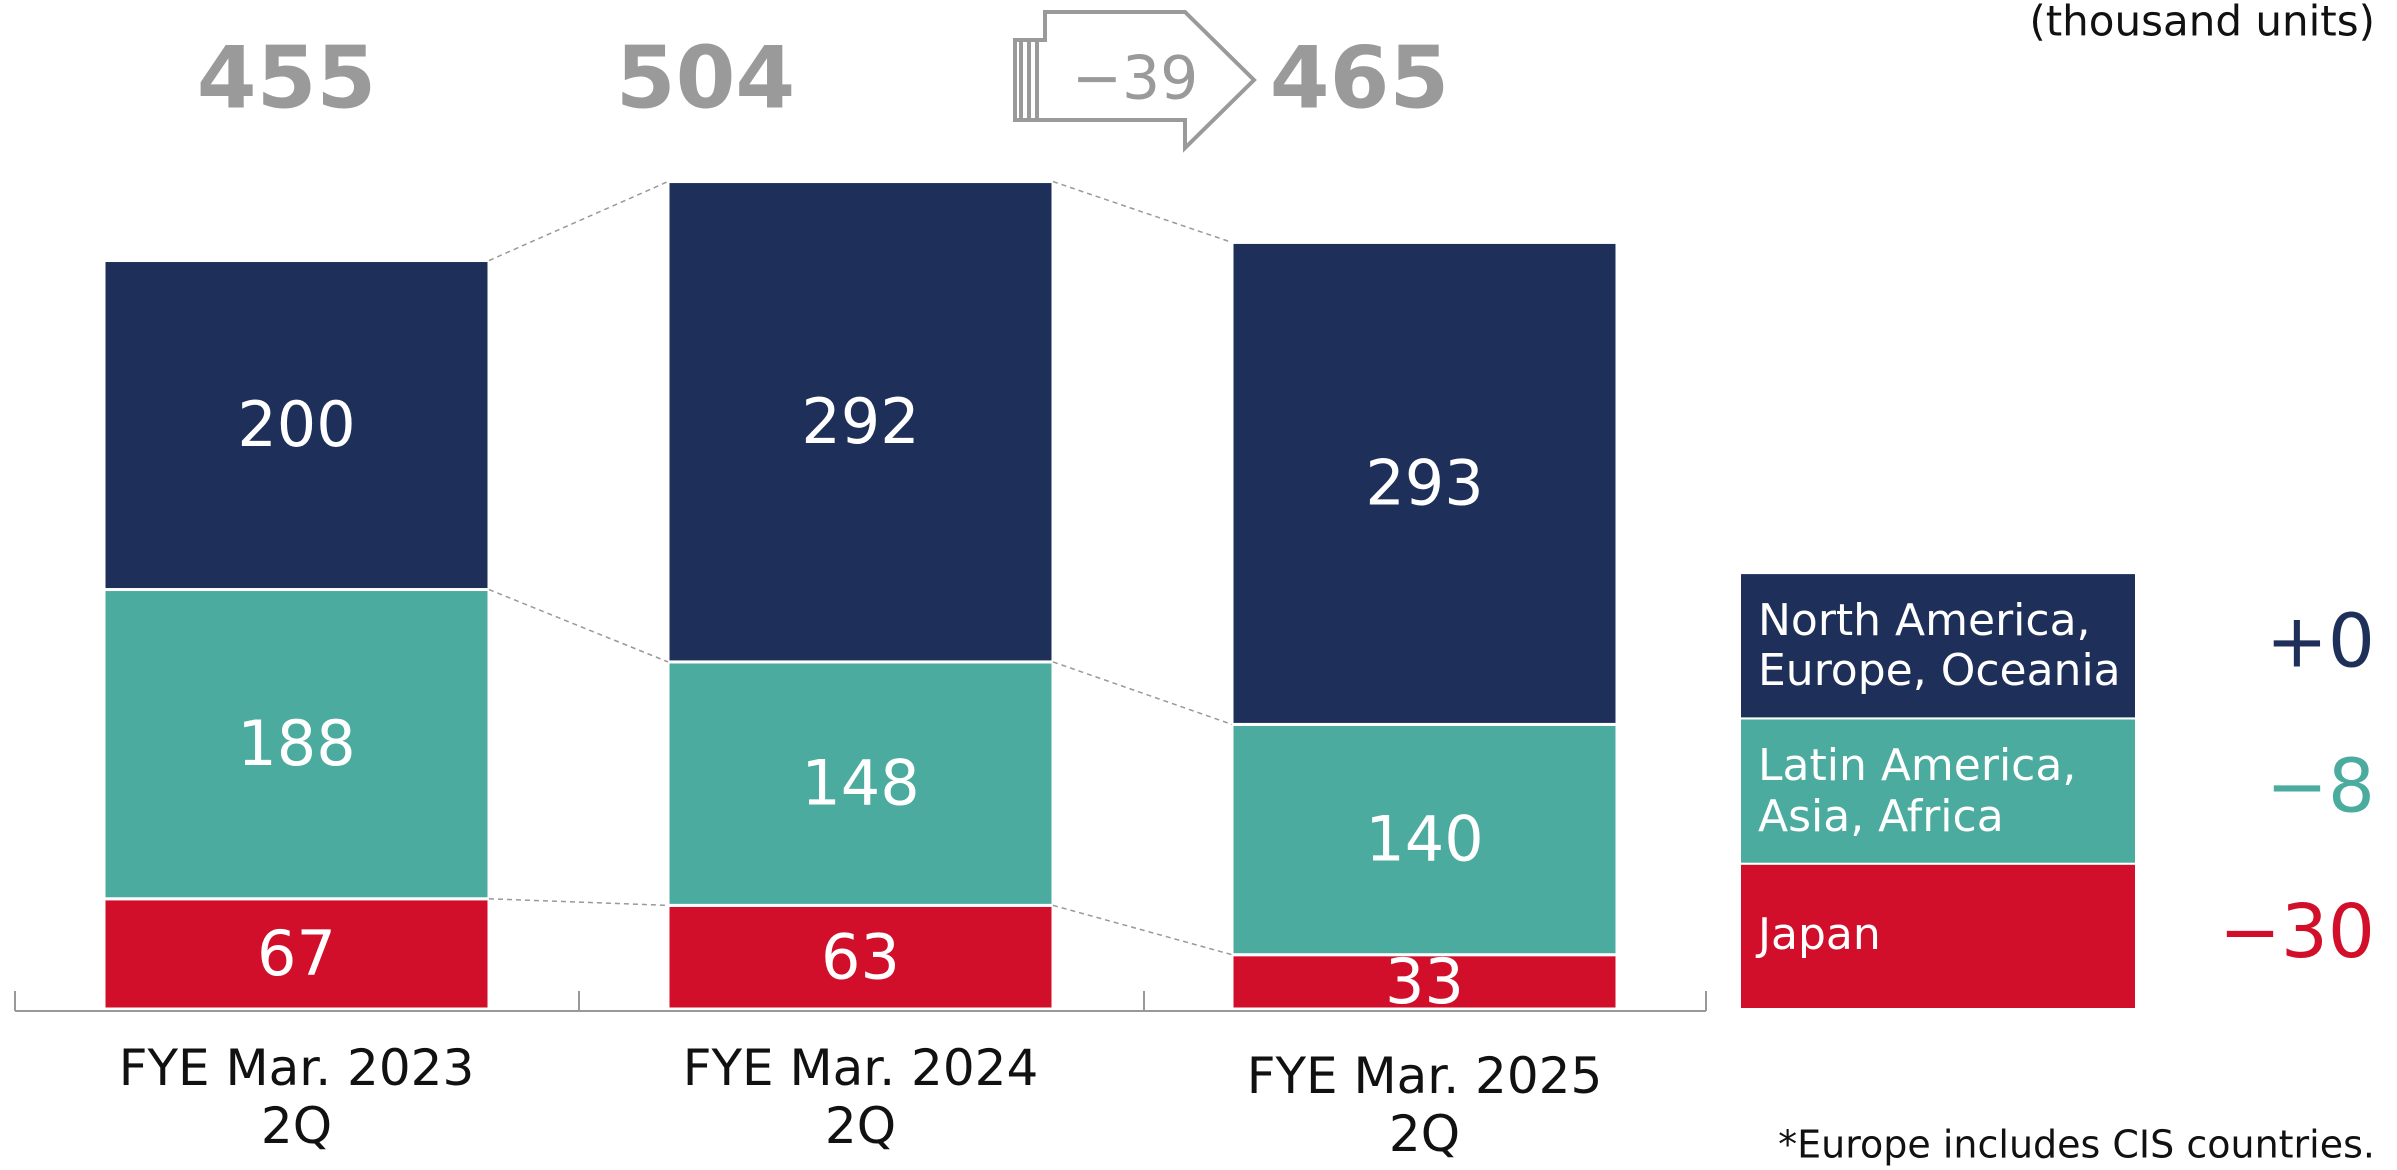 This screenshot has width=2397, height=1170. I want to click on segment-label: 67, so click(296, 953).